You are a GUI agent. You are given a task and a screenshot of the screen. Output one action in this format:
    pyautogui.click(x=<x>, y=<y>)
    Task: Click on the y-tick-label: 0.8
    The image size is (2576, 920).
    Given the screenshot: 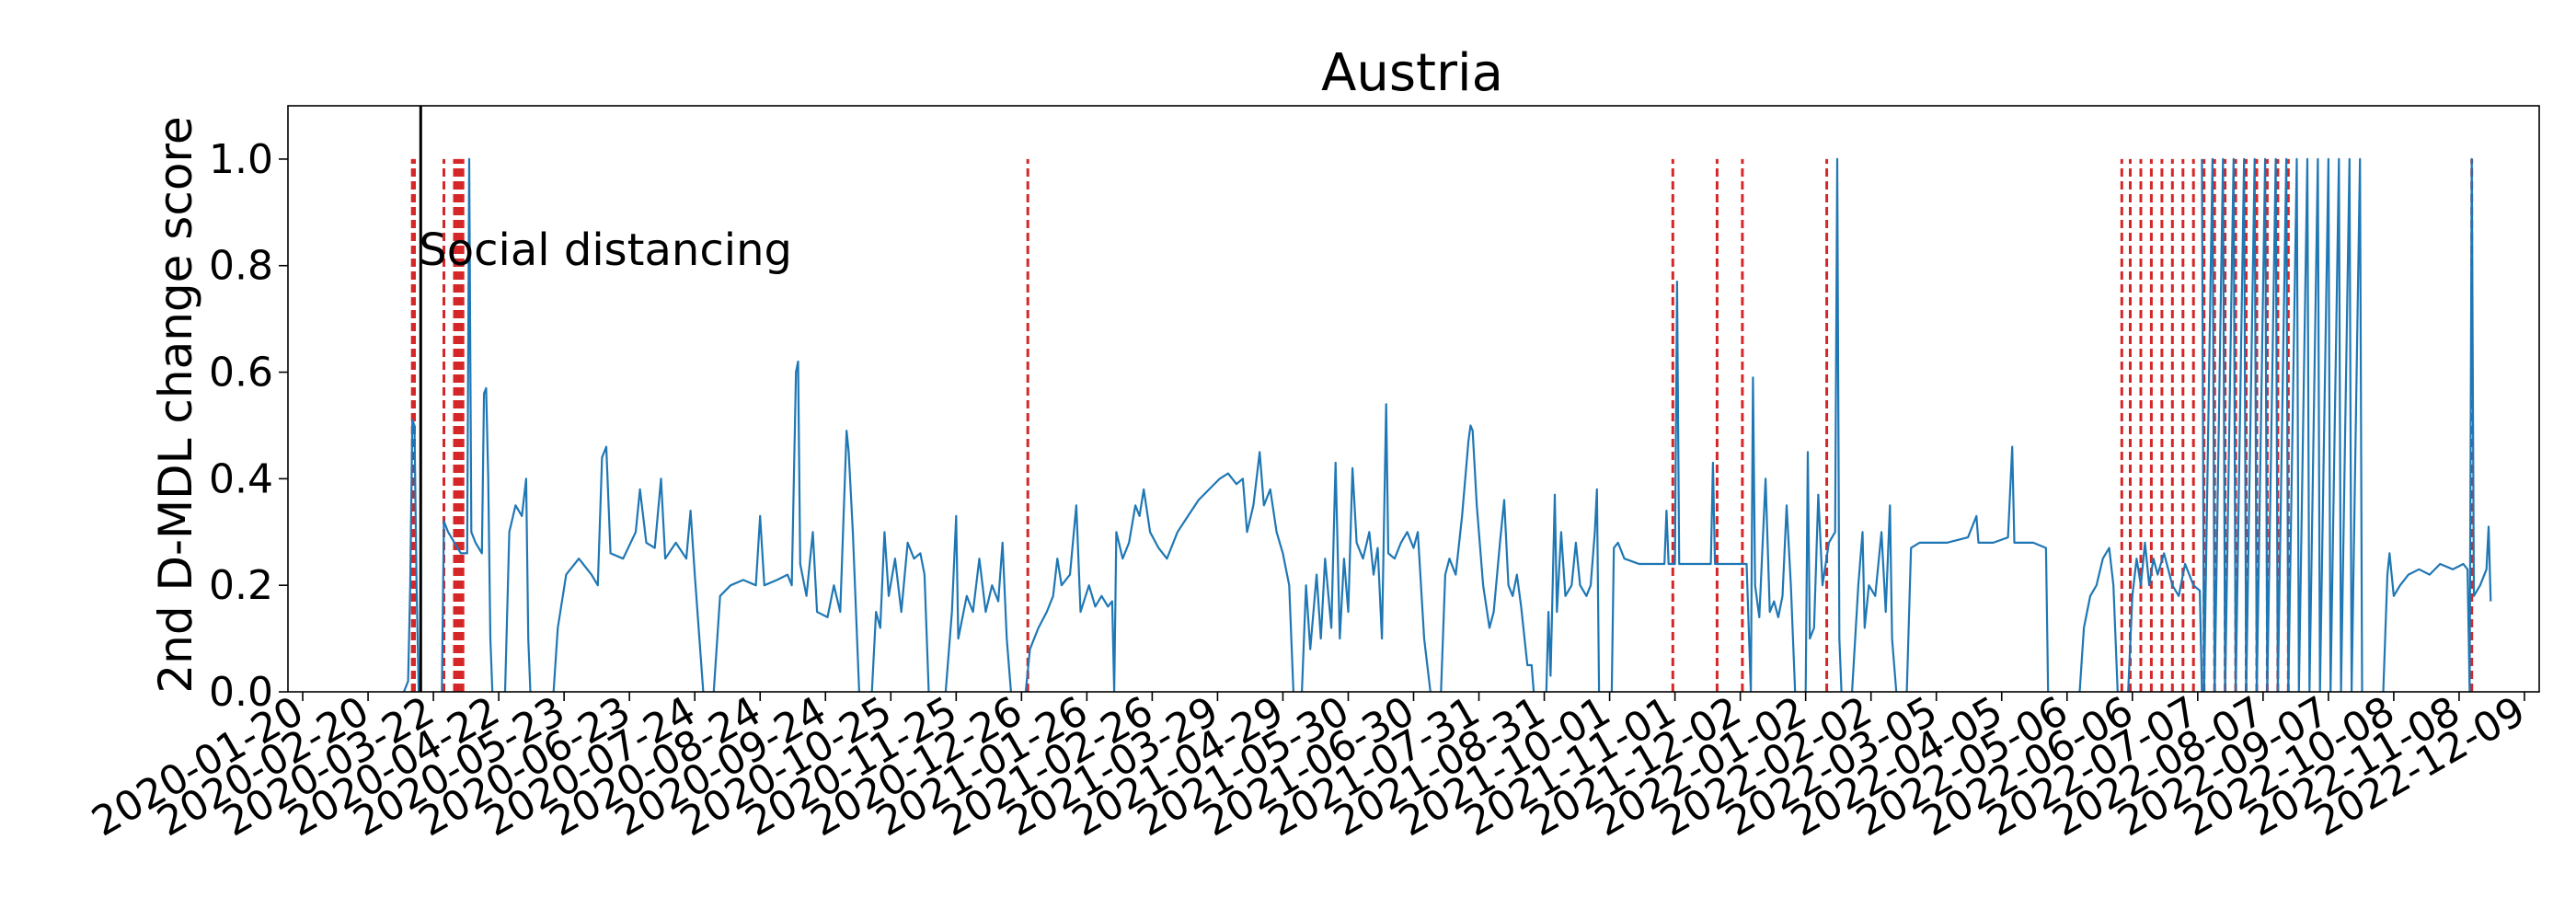 What is the action you would take?
    pyautogui.click(x=241, y=266)
    